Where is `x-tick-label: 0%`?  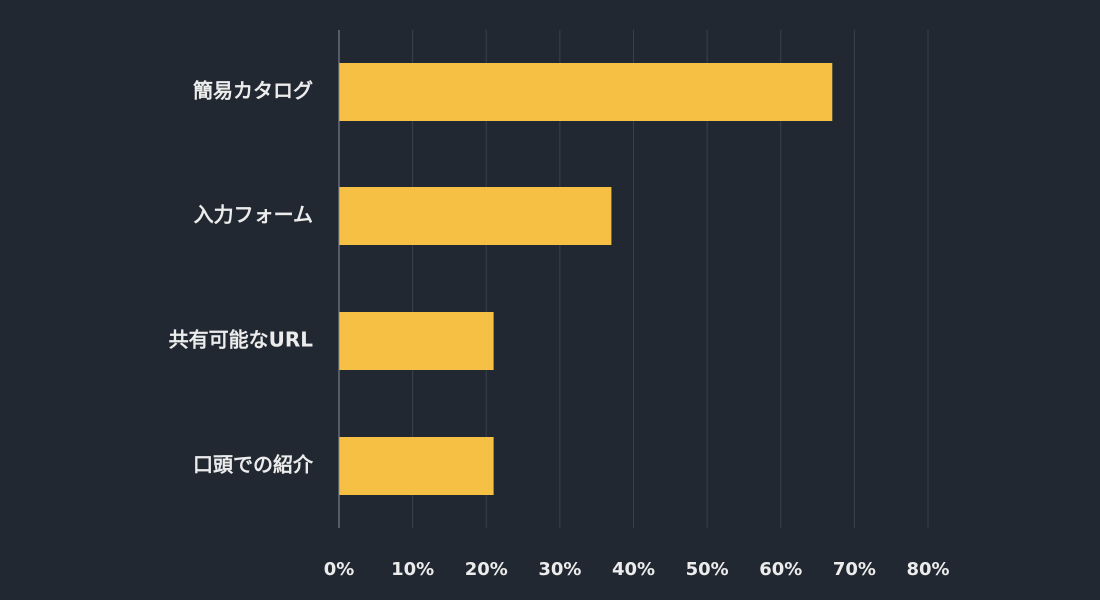
x-tick-label: 0% is located at coordinates (339, 569).